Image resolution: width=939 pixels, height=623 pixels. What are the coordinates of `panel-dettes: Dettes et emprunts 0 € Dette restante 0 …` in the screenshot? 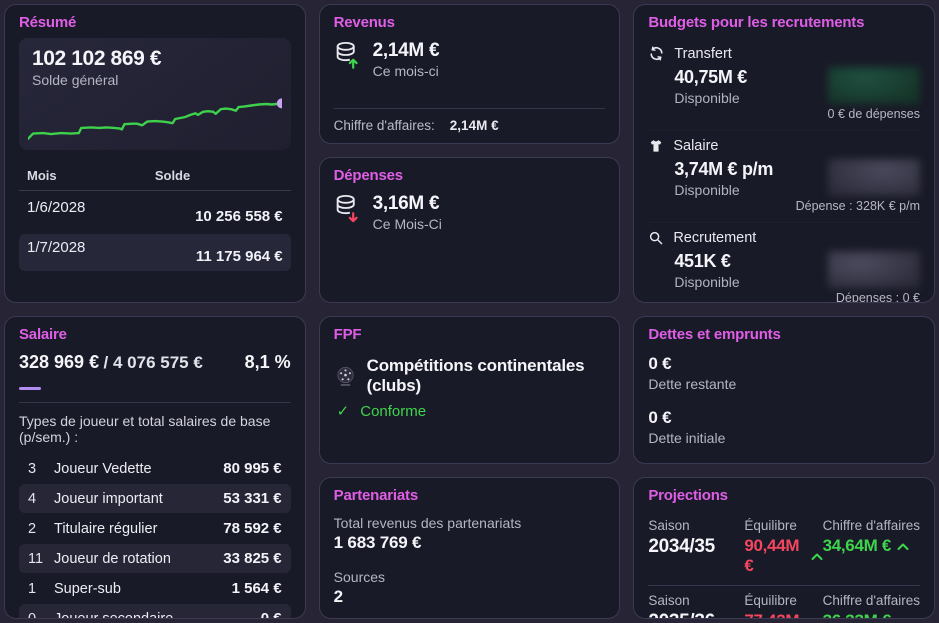 It's located at (784, 390).